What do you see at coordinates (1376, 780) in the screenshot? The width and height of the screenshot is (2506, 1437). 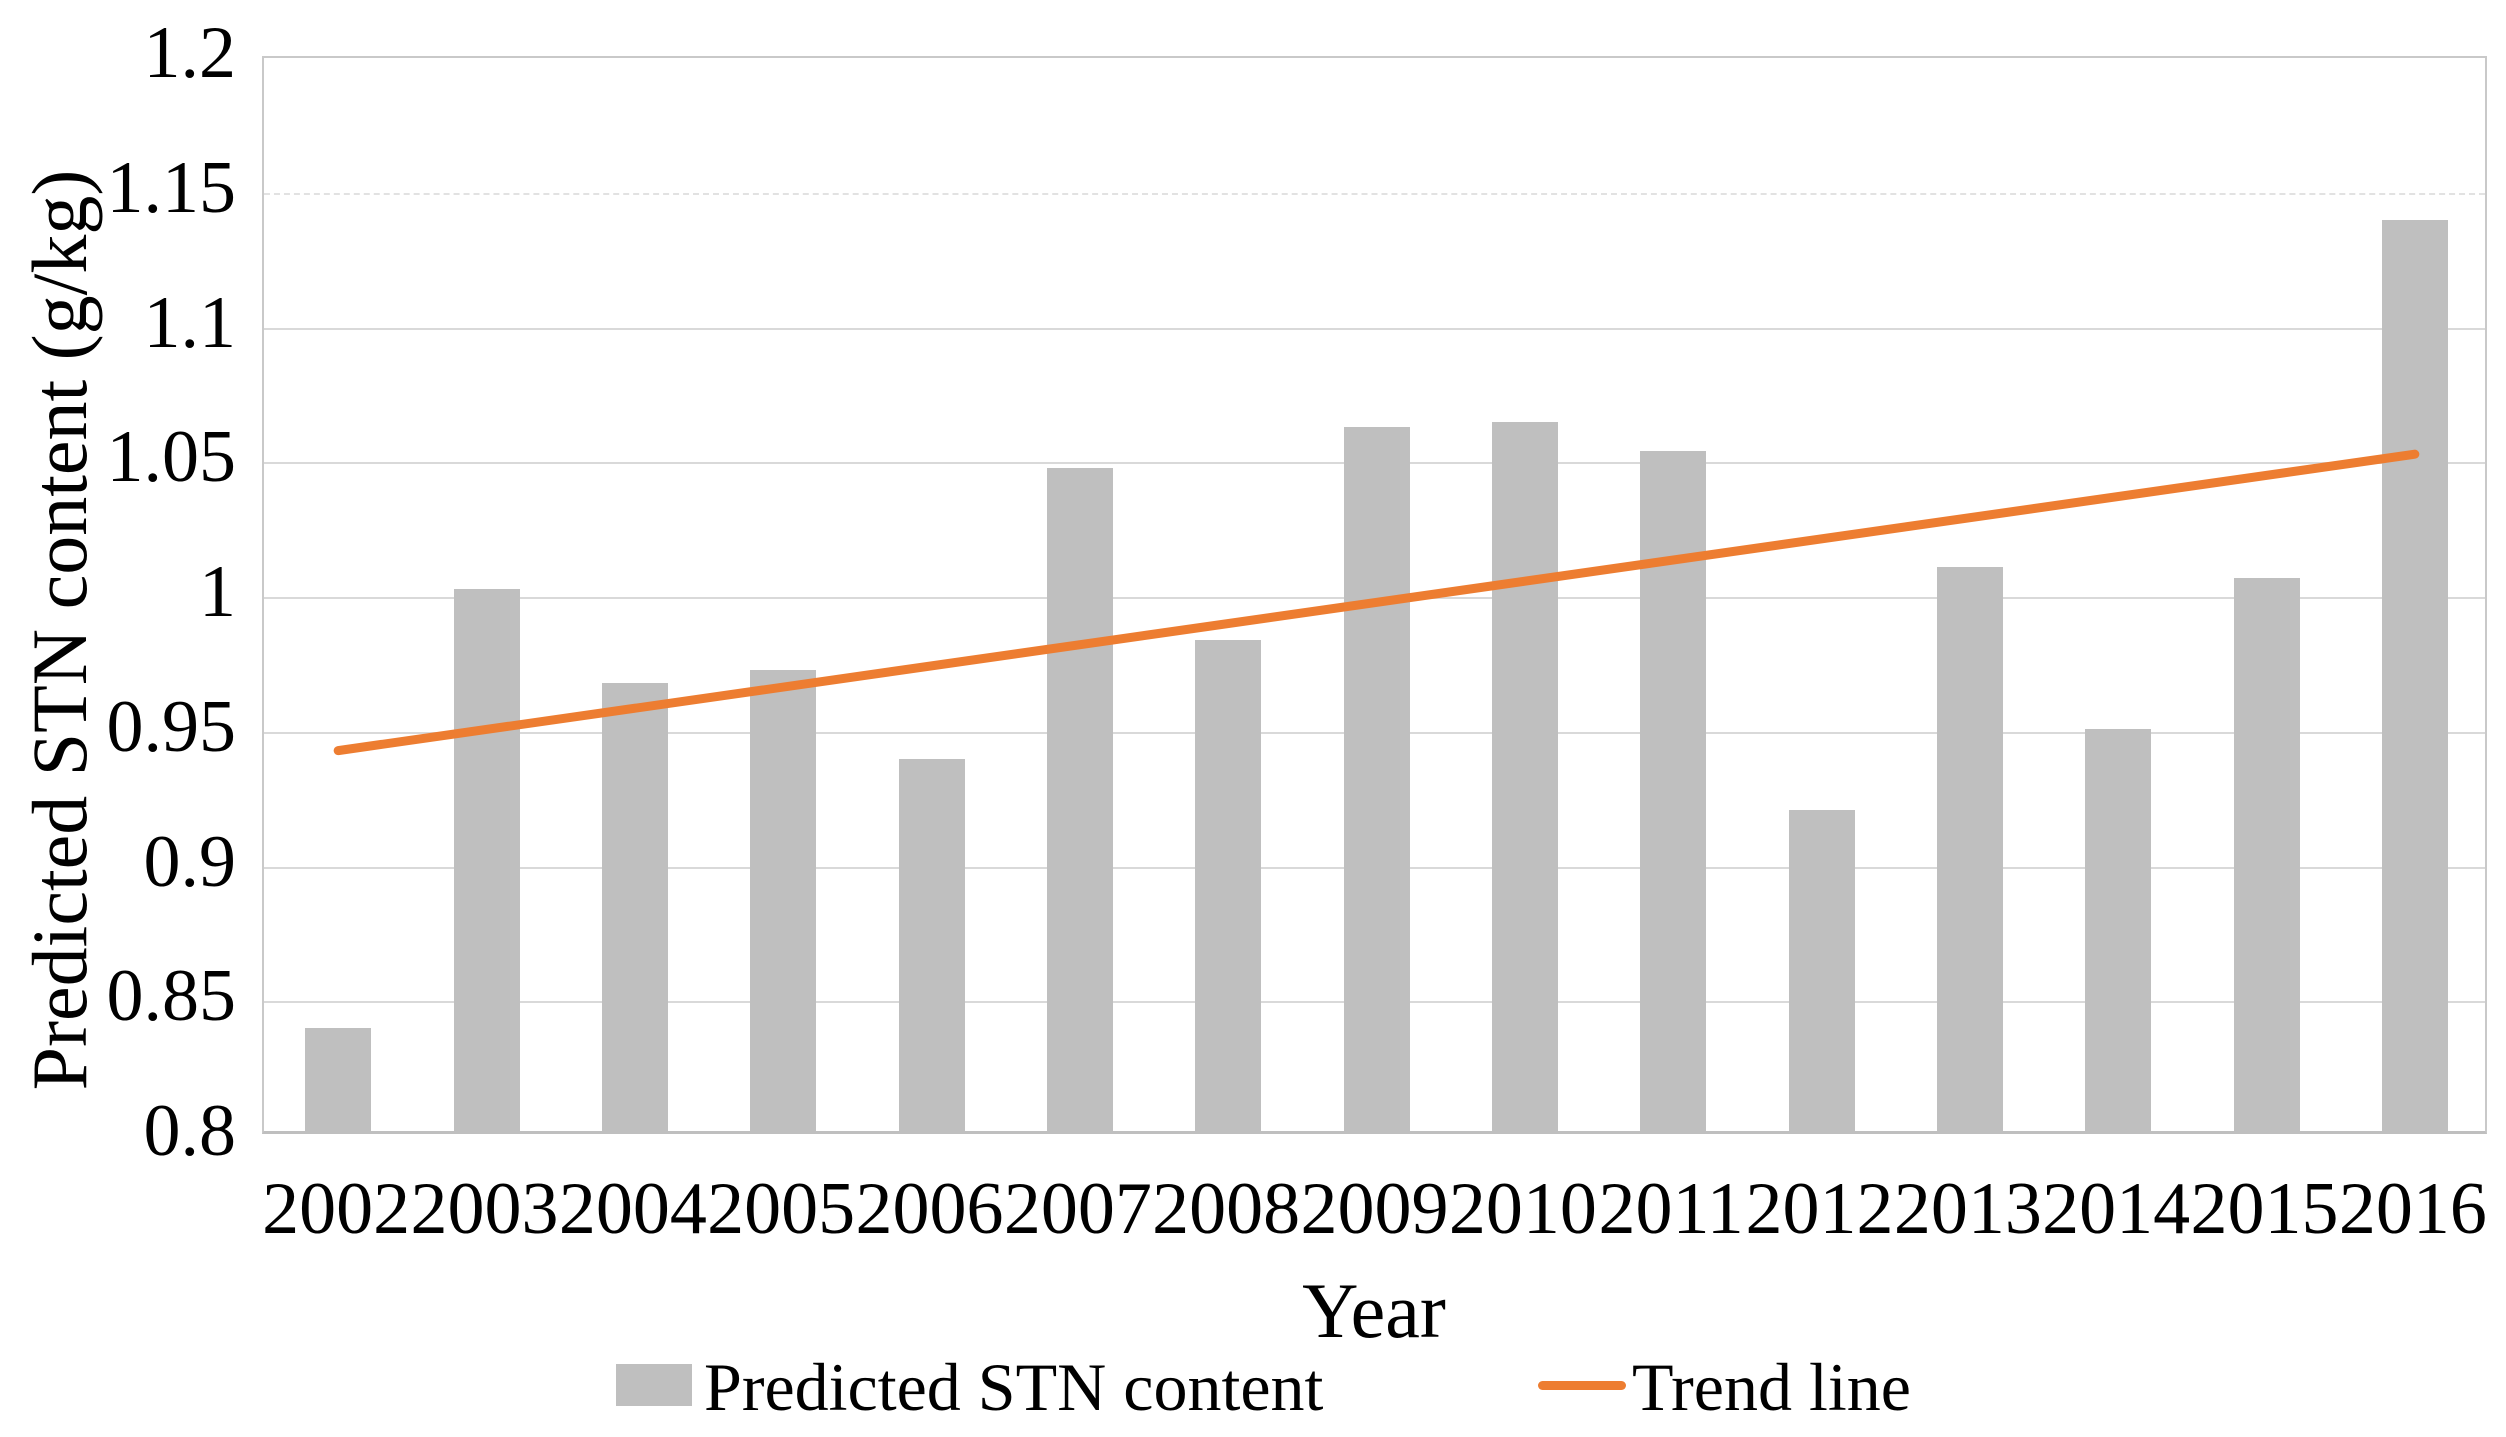 I see `bar-2009` at bounding box center [1376, 780].